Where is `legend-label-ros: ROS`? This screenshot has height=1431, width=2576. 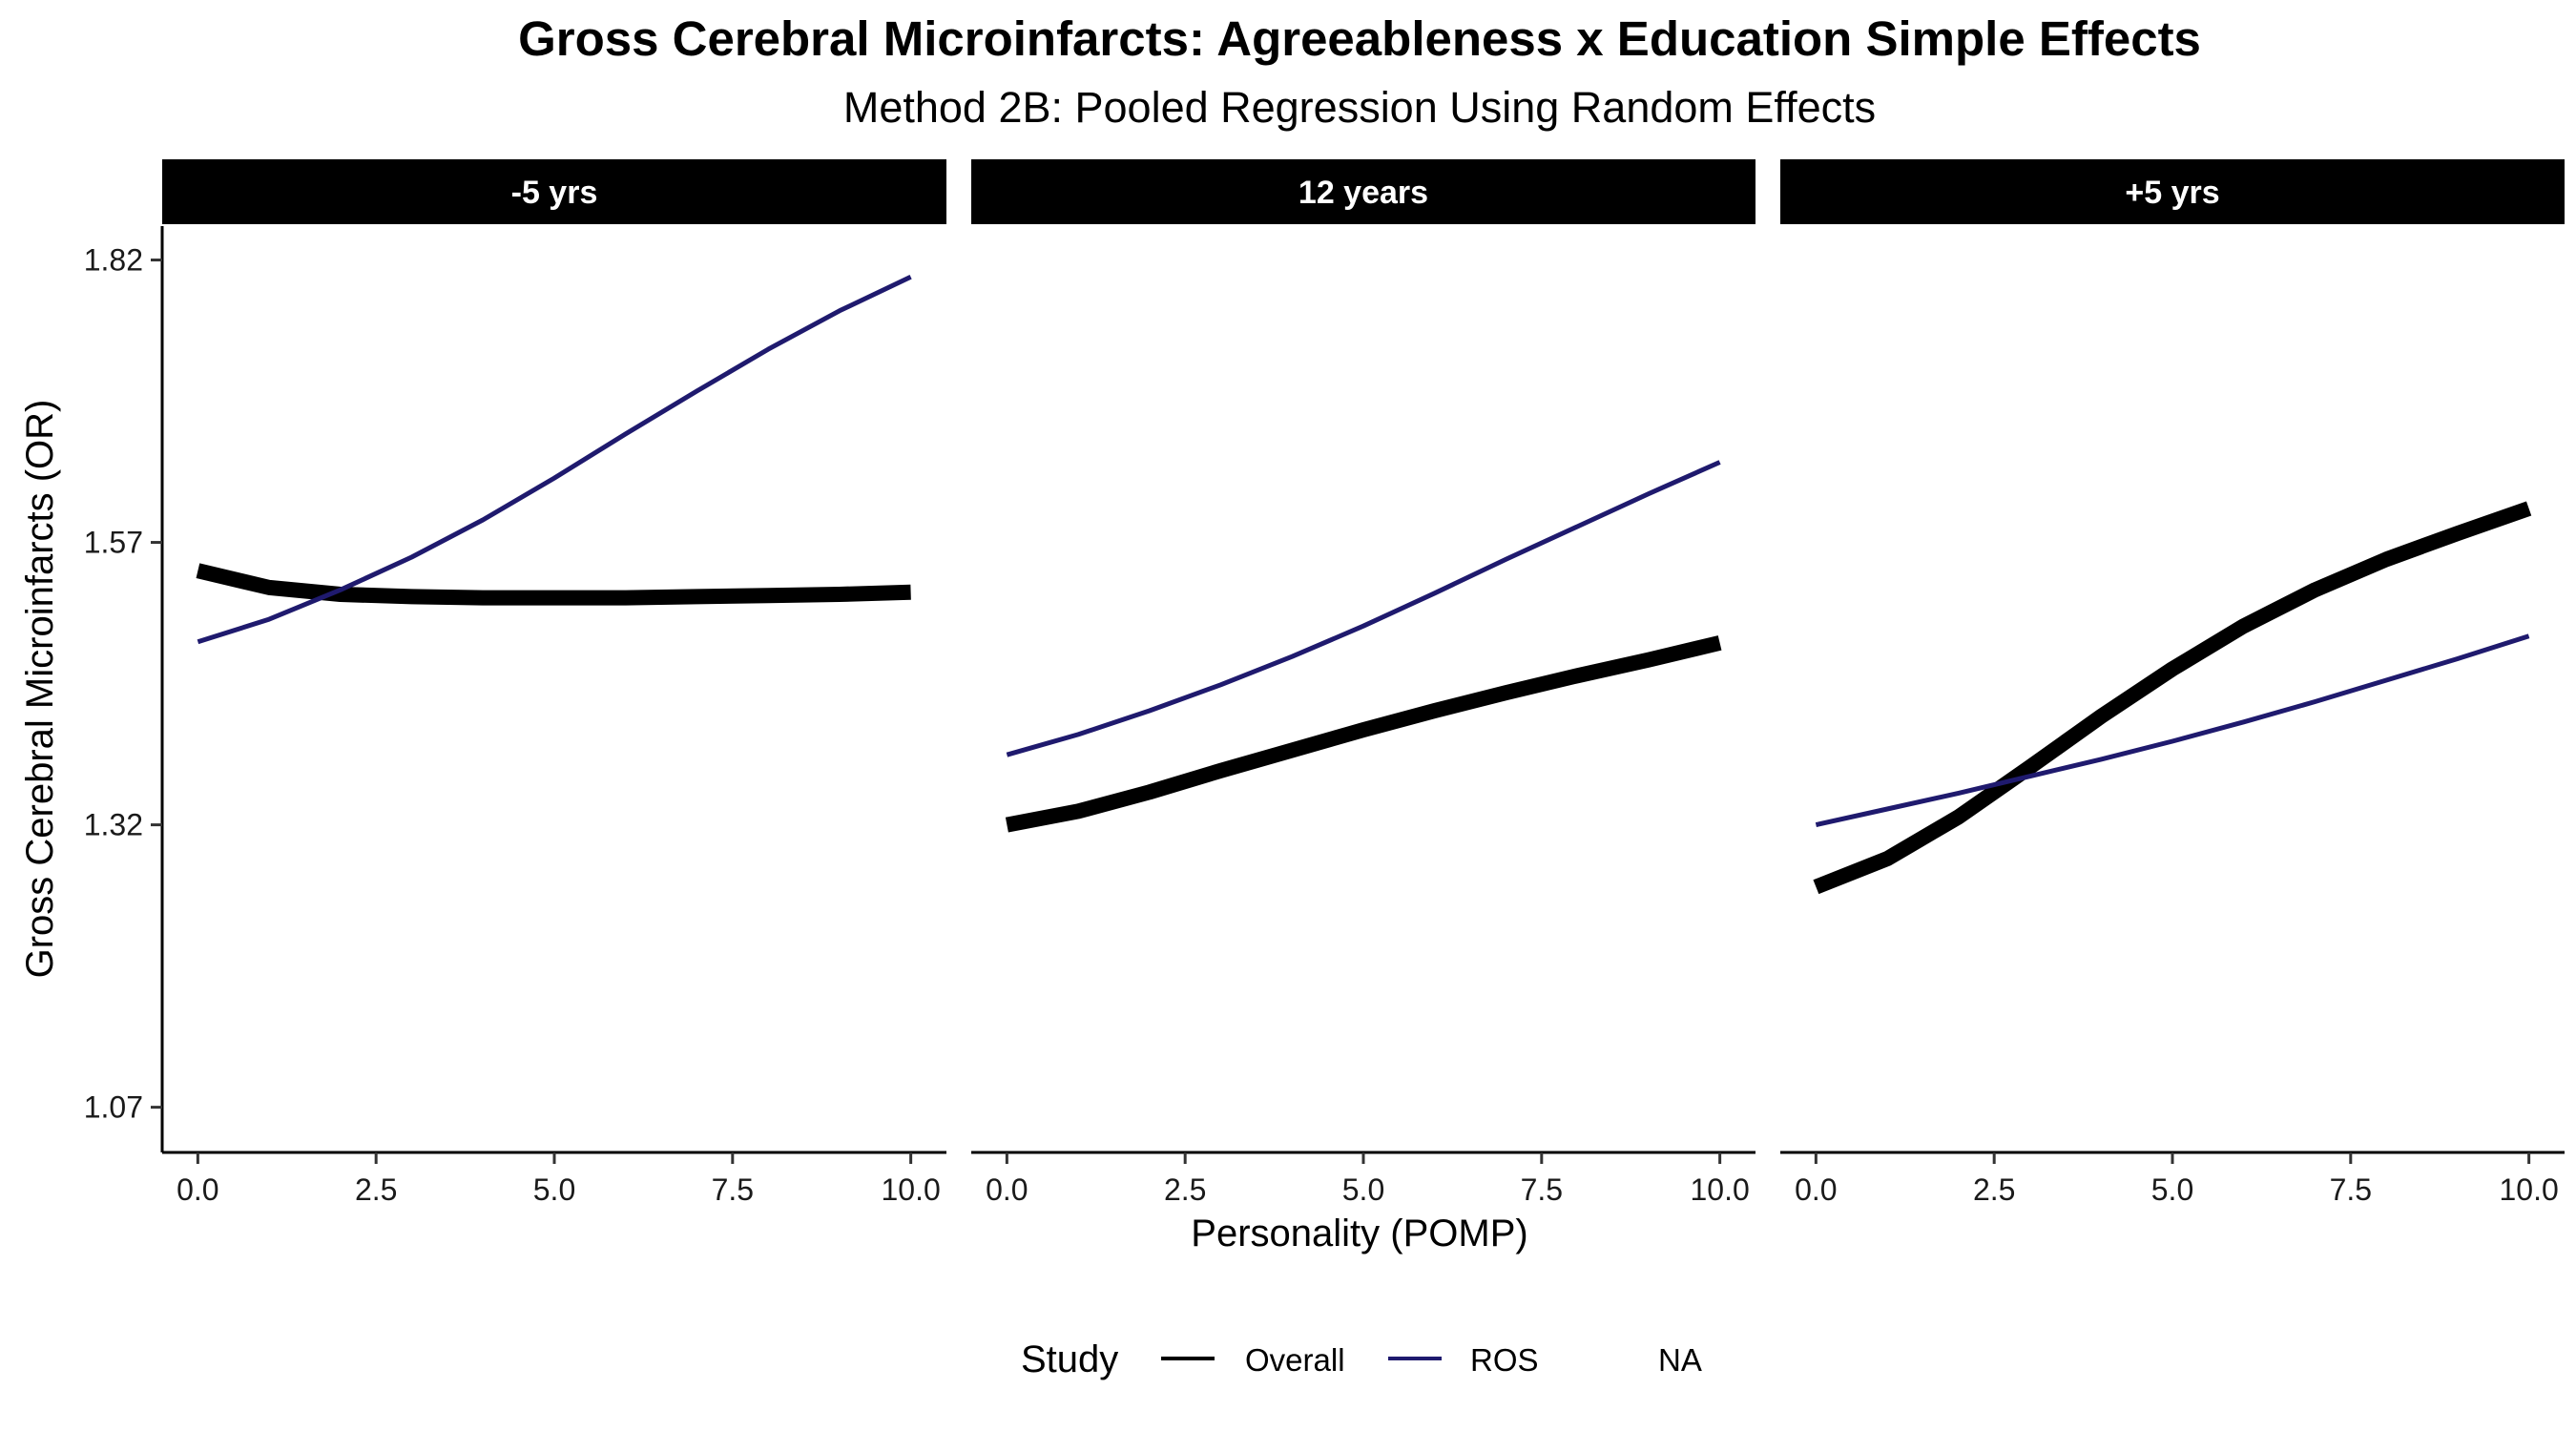 legend-label-ros: ROS is located at coordinates (1504, 1360).